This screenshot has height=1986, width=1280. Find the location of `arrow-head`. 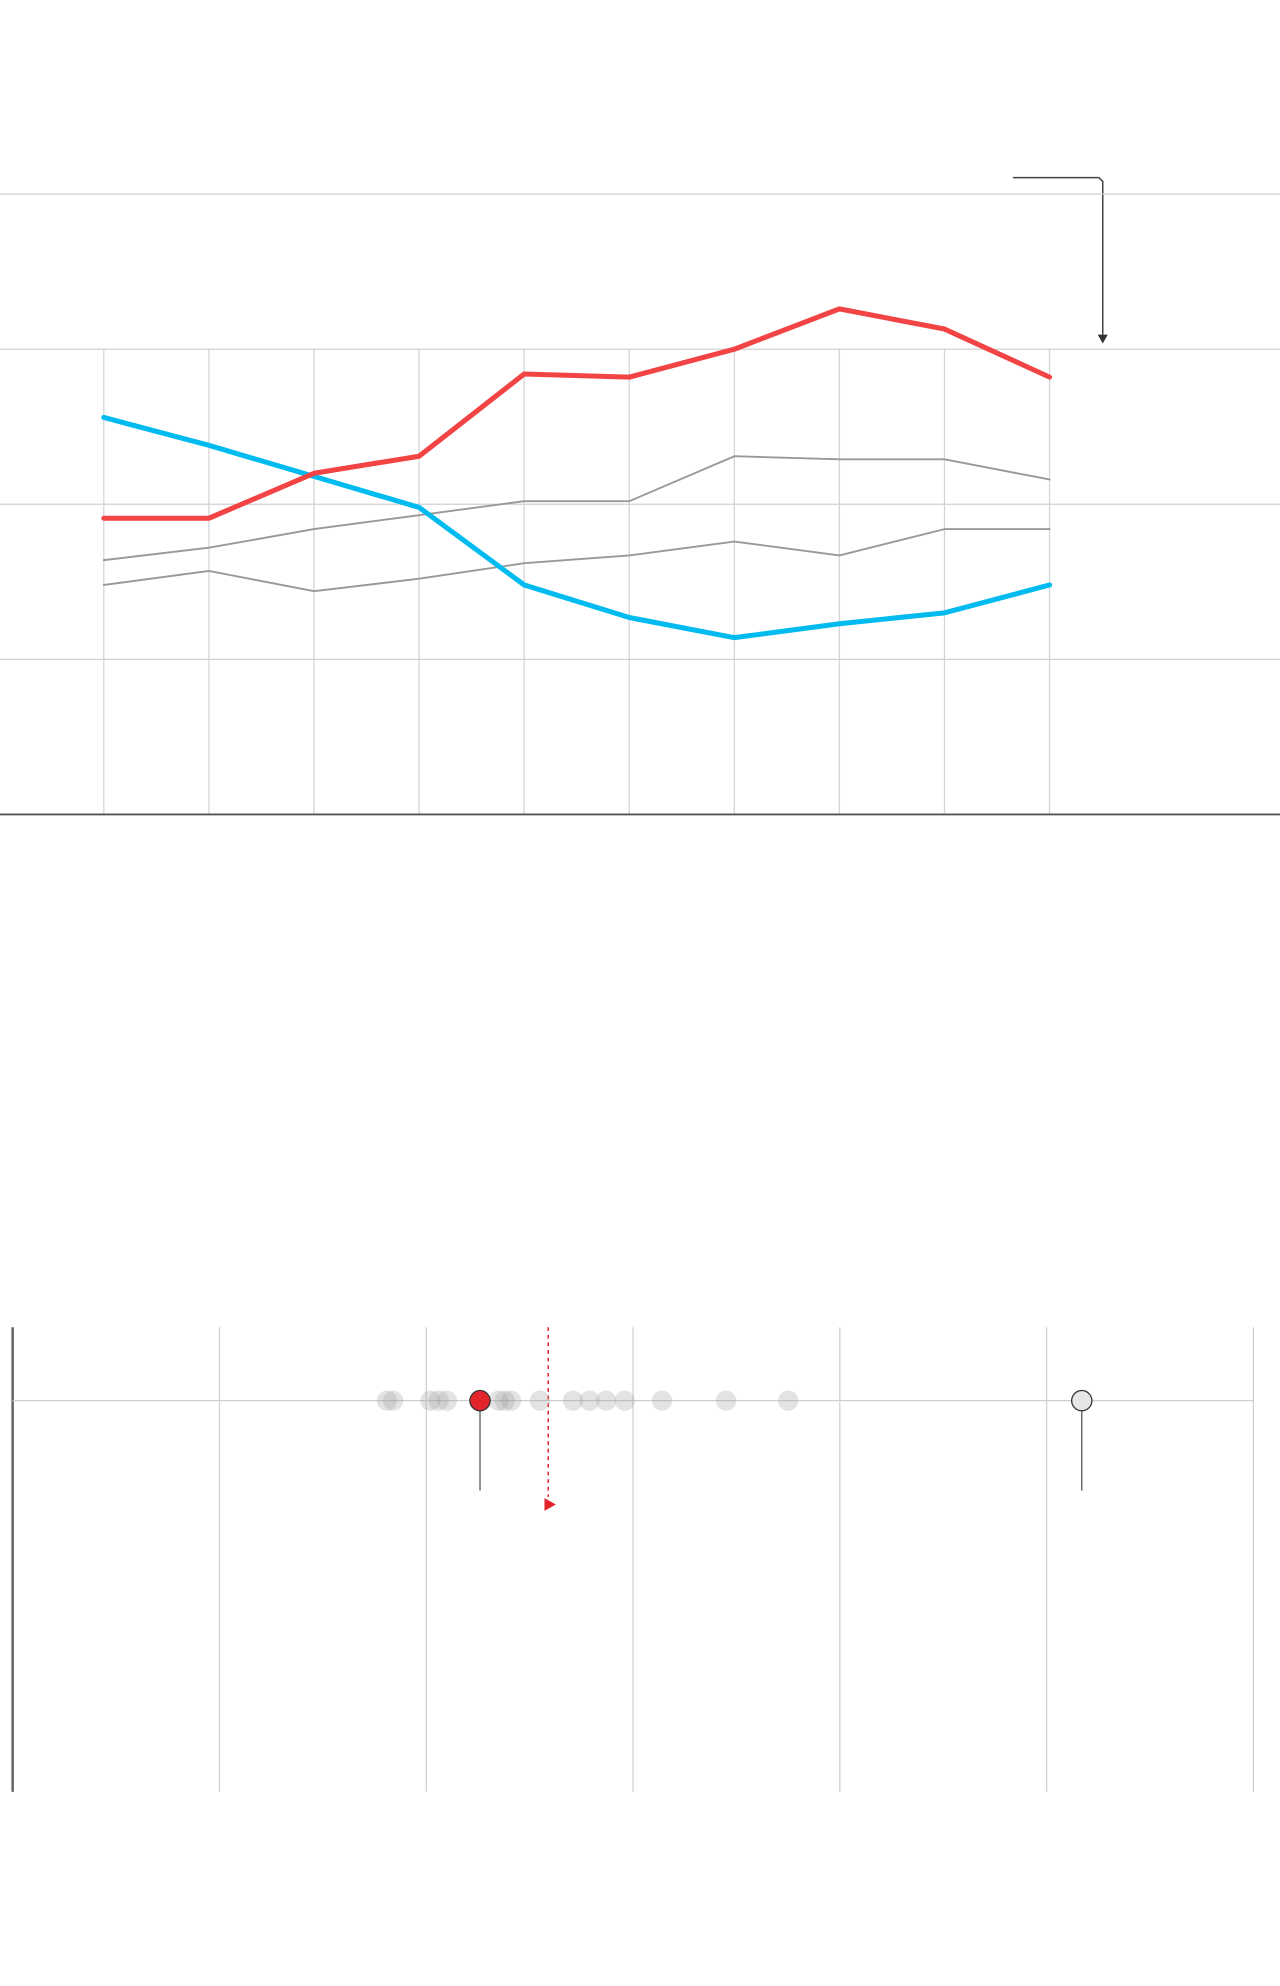

arrow-head is located at coordinates (1102, 339).